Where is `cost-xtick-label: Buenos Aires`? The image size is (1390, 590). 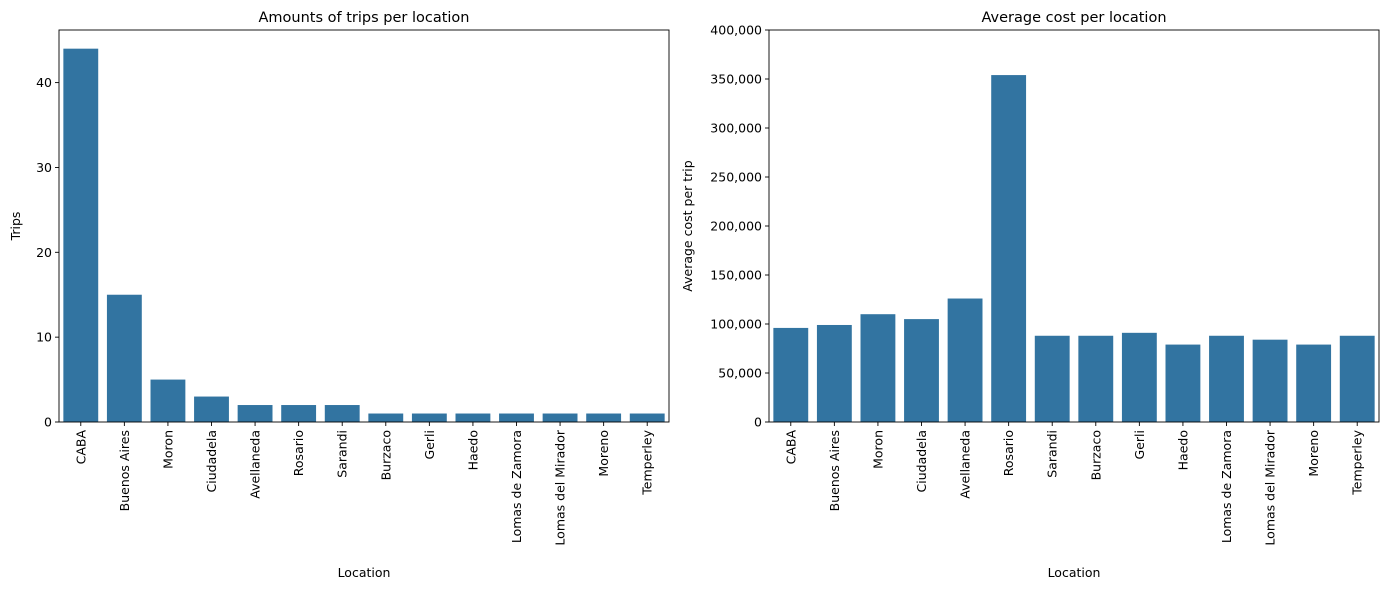 cost-xtick-label: Buenos Aires is located at coordinates (834, 470).